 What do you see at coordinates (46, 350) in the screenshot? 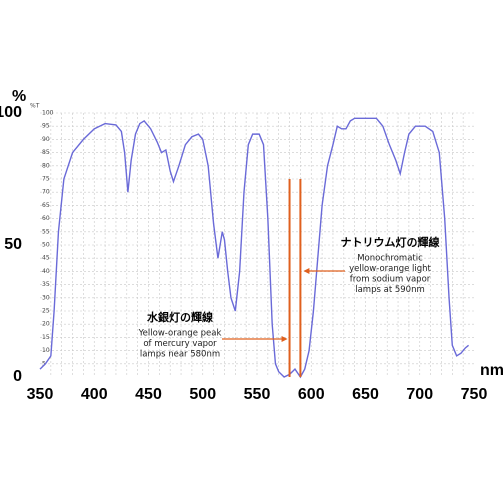
I see `y-minor-tick-label: 10` at bounding box center [46, 350].